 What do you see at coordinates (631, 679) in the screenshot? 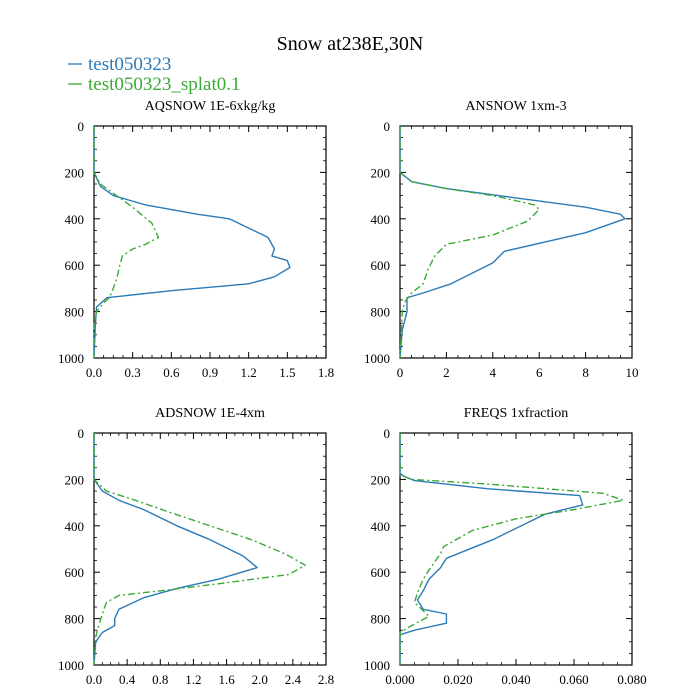
I see `x-tick-label: 0.080` at bounding box center [631, 679].